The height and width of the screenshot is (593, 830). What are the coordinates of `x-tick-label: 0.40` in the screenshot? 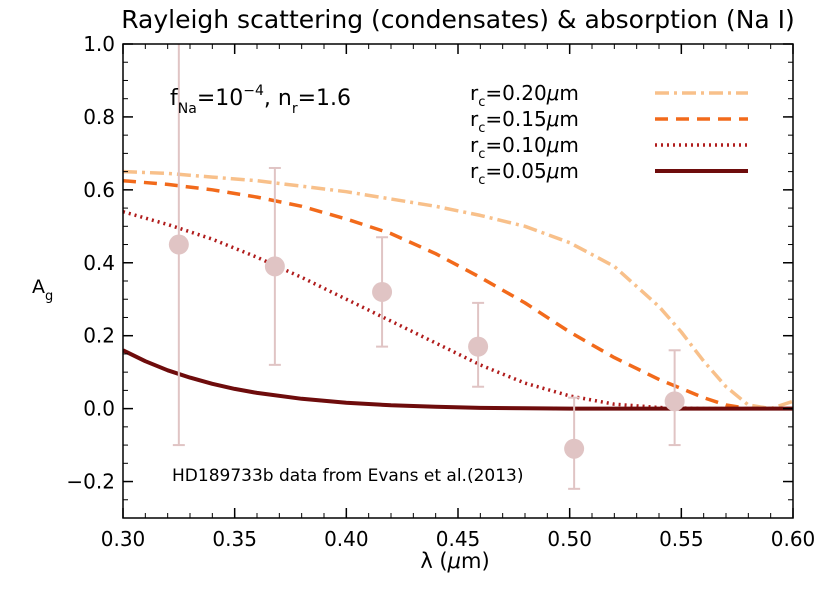 It's located at (346, 539).